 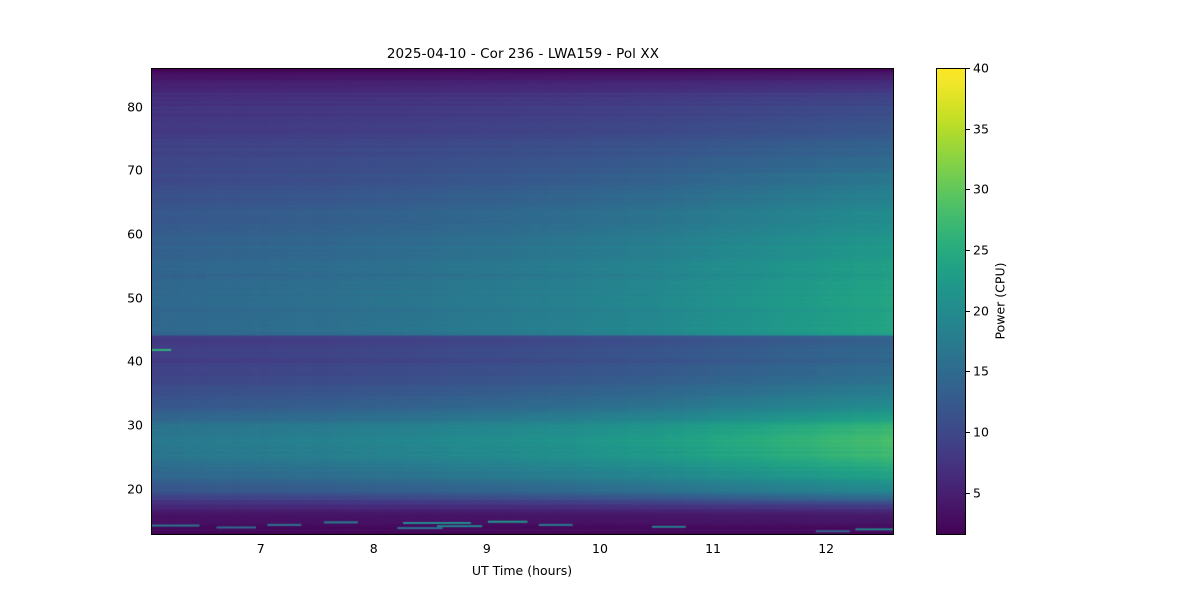 I want to click on x-tick-label: 10, so click(x=600, y=548).